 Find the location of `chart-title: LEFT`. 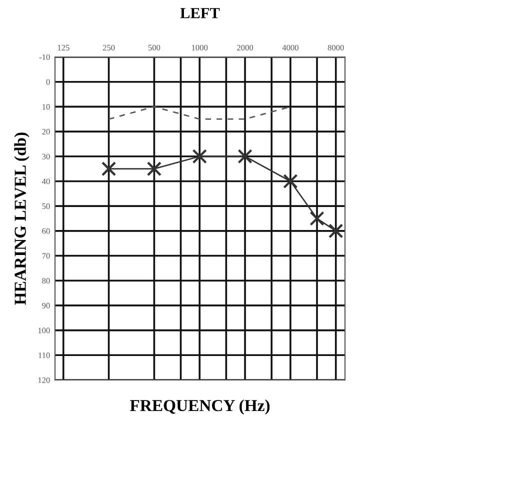

chart-title: LEFT is located at coordinates (200, 13).